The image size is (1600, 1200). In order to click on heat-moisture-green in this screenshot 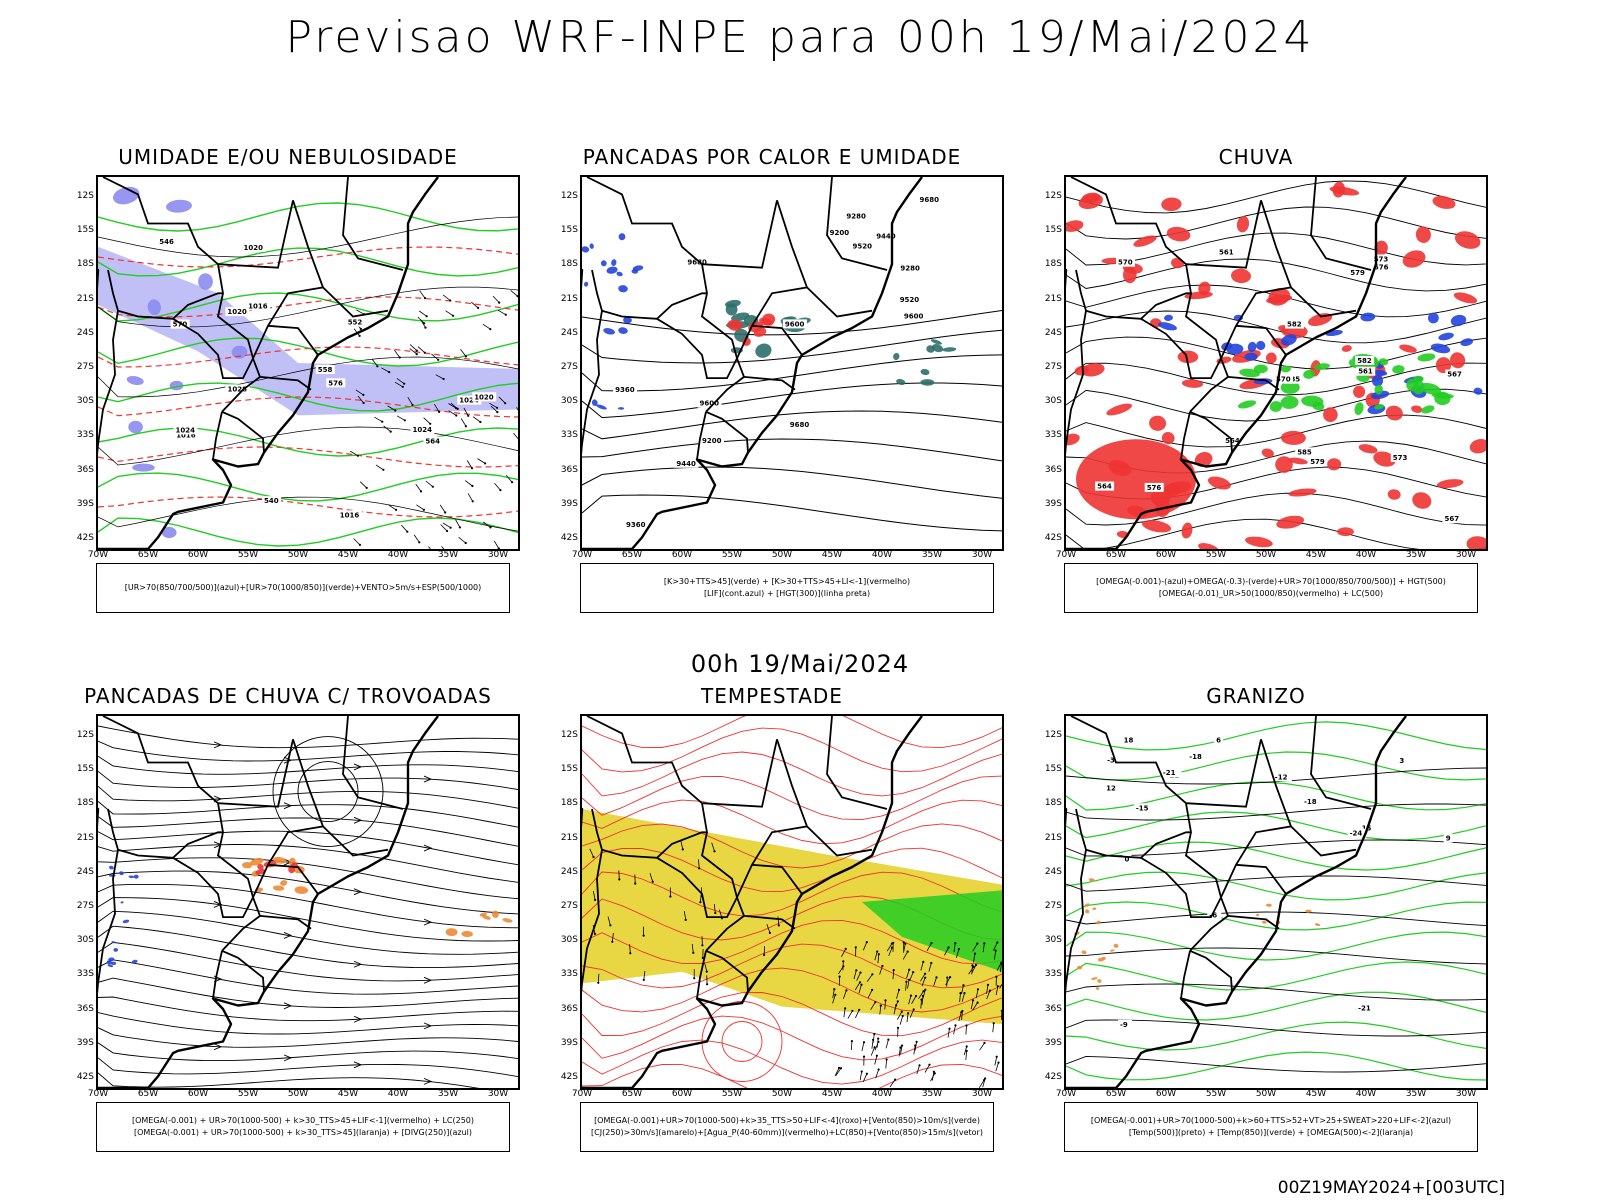, I will do `click(936, 342)`.